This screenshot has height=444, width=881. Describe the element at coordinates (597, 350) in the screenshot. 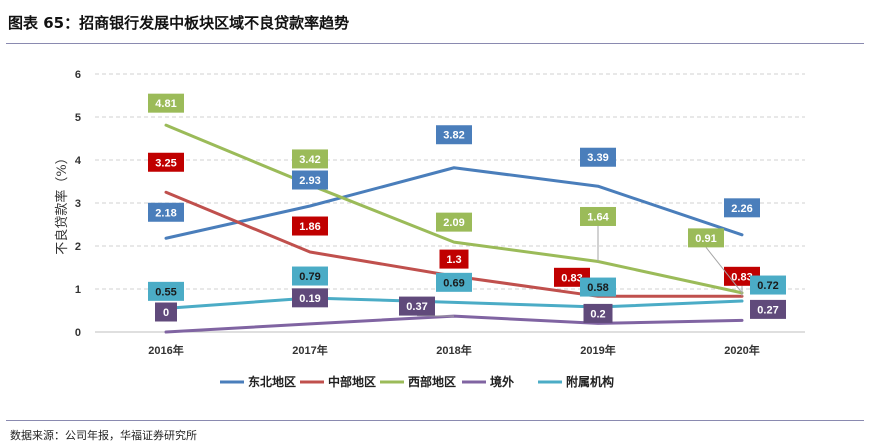

I see `x-tick-label: 2019年` at that location.